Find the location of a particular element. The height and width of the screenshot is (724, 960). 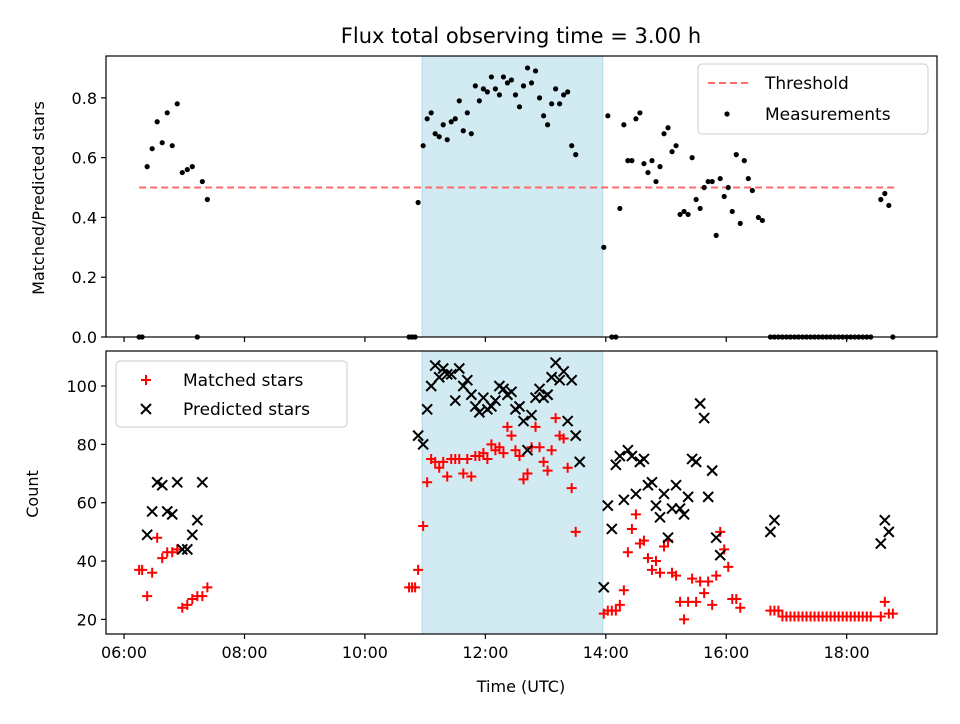

y-tick-label: 0.2 is located at coordinates (84, 277).